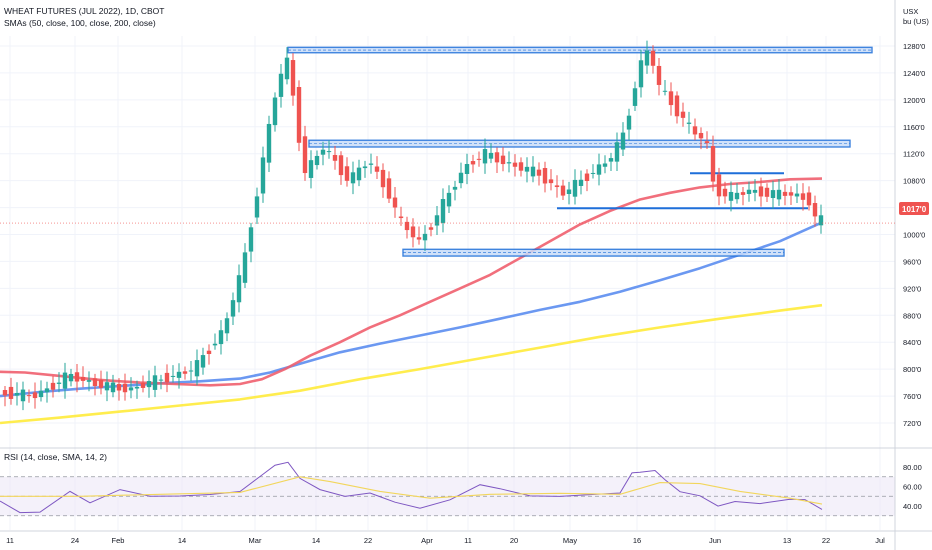 The image size is (932, 550). Describe the element at coordinates (826, 540) in the screenshot. I see `x-tick-label: 22` at that location.